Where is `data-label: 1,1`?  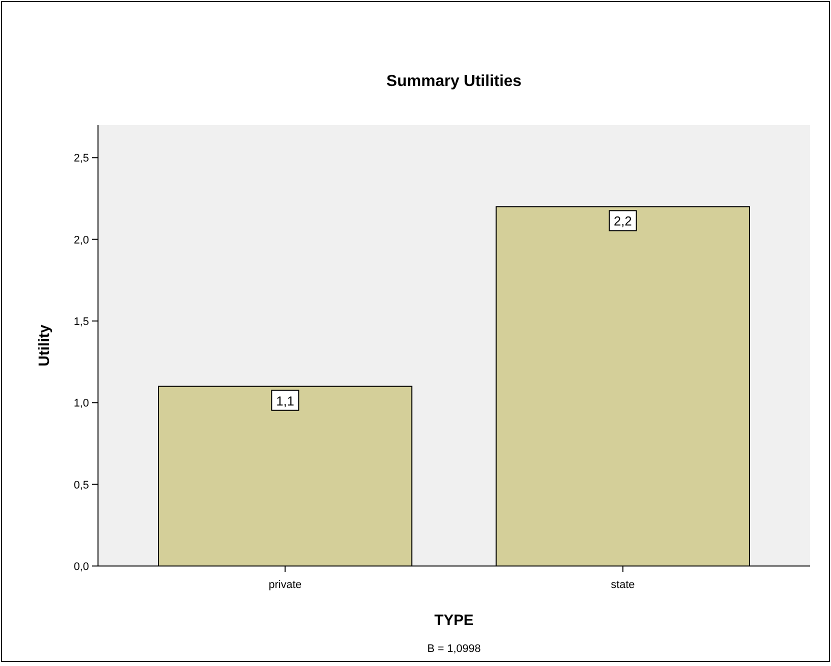
data-label: 1,1 is located at coordinates (285, 400).